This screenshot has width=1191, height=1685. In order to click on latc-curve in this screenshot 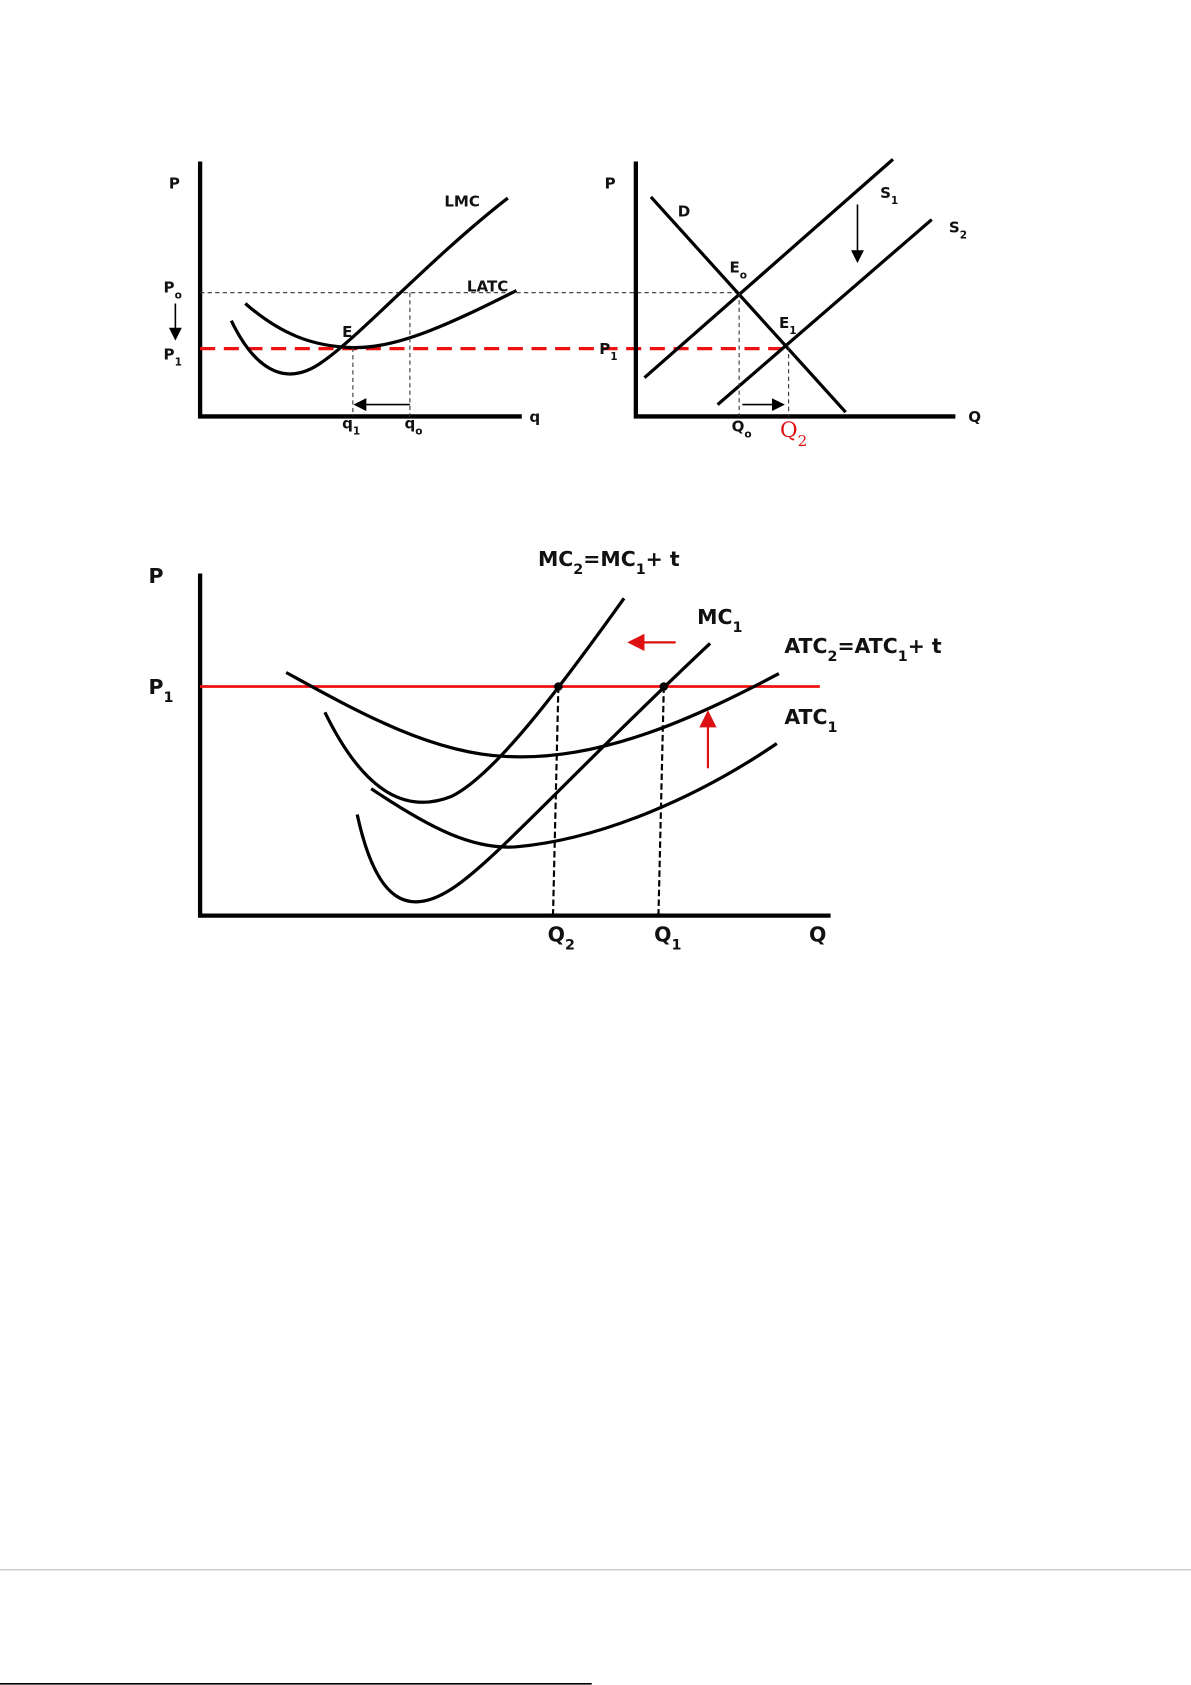, I will do `click(381, 319)`.